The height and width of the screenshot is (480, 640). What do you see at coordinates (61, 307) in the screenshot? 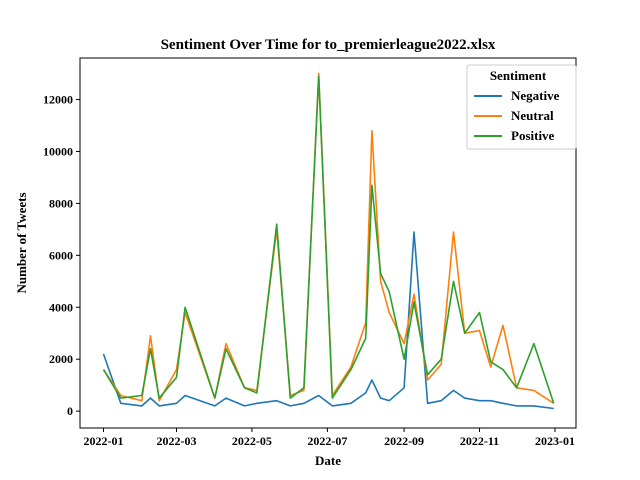
I see `y-tick-label: 4000` at bounding box center [61, 307].